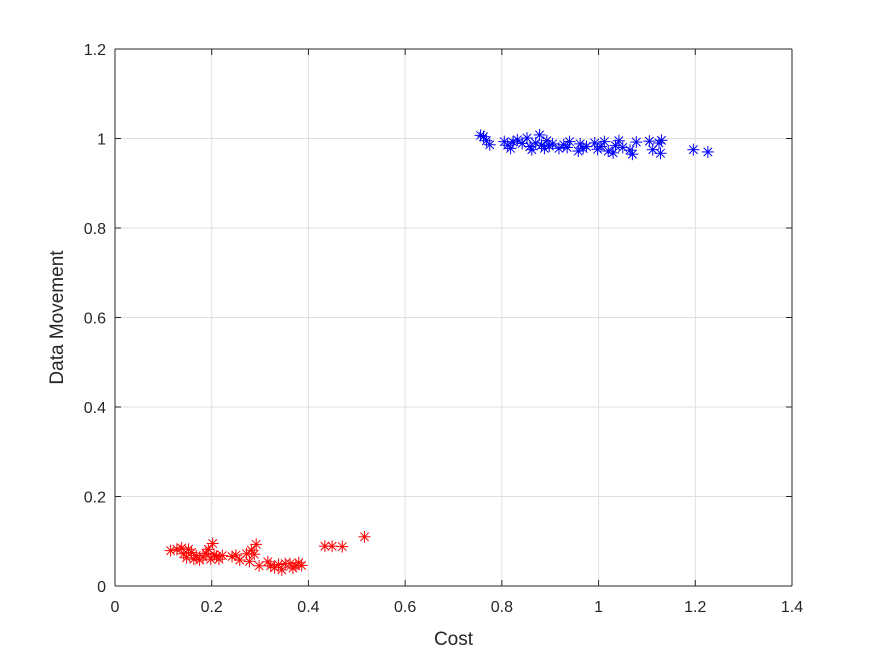 The image size is (875, 656). I want to click on x-tick-label: 0.8, so click(502, 607).